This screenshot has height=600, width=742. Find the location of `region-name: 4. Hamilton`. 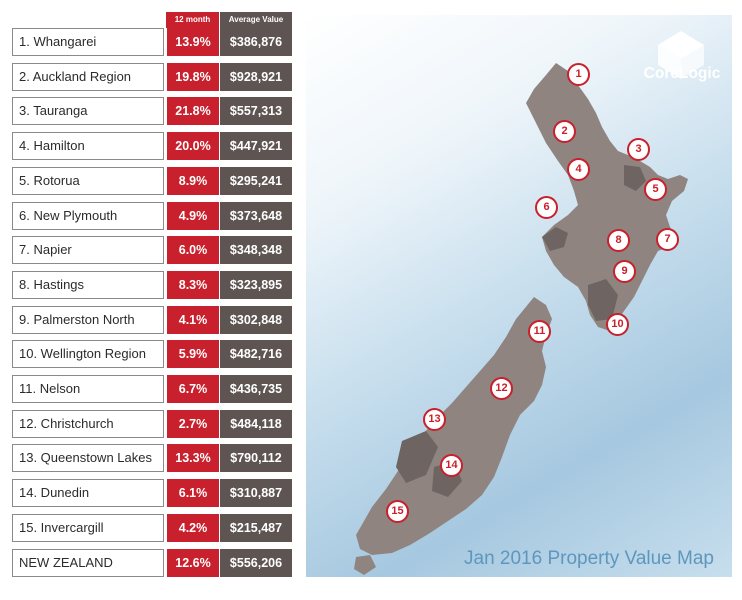

region-name: 4. Hamilton is located at coordinates (88, 146).